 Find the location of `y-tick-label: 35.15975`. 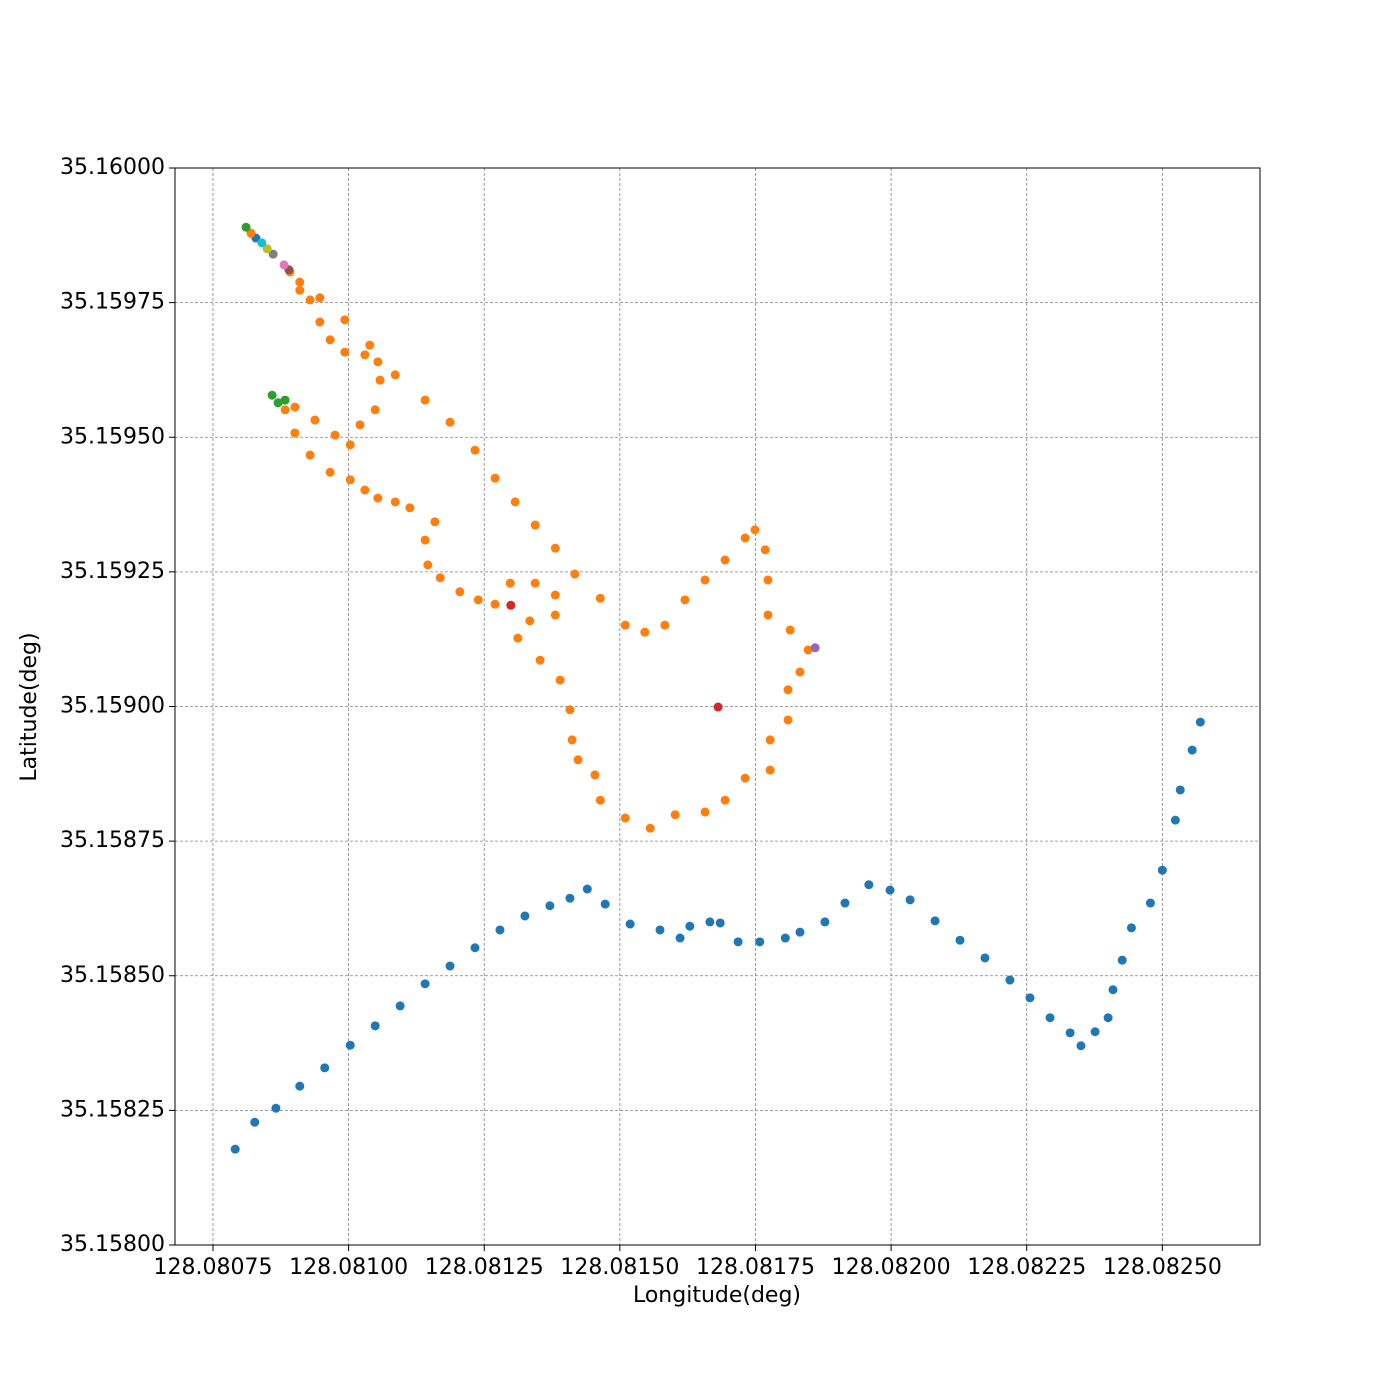

y-tick-label: 35.15975 is located at coordinates (112, 302).